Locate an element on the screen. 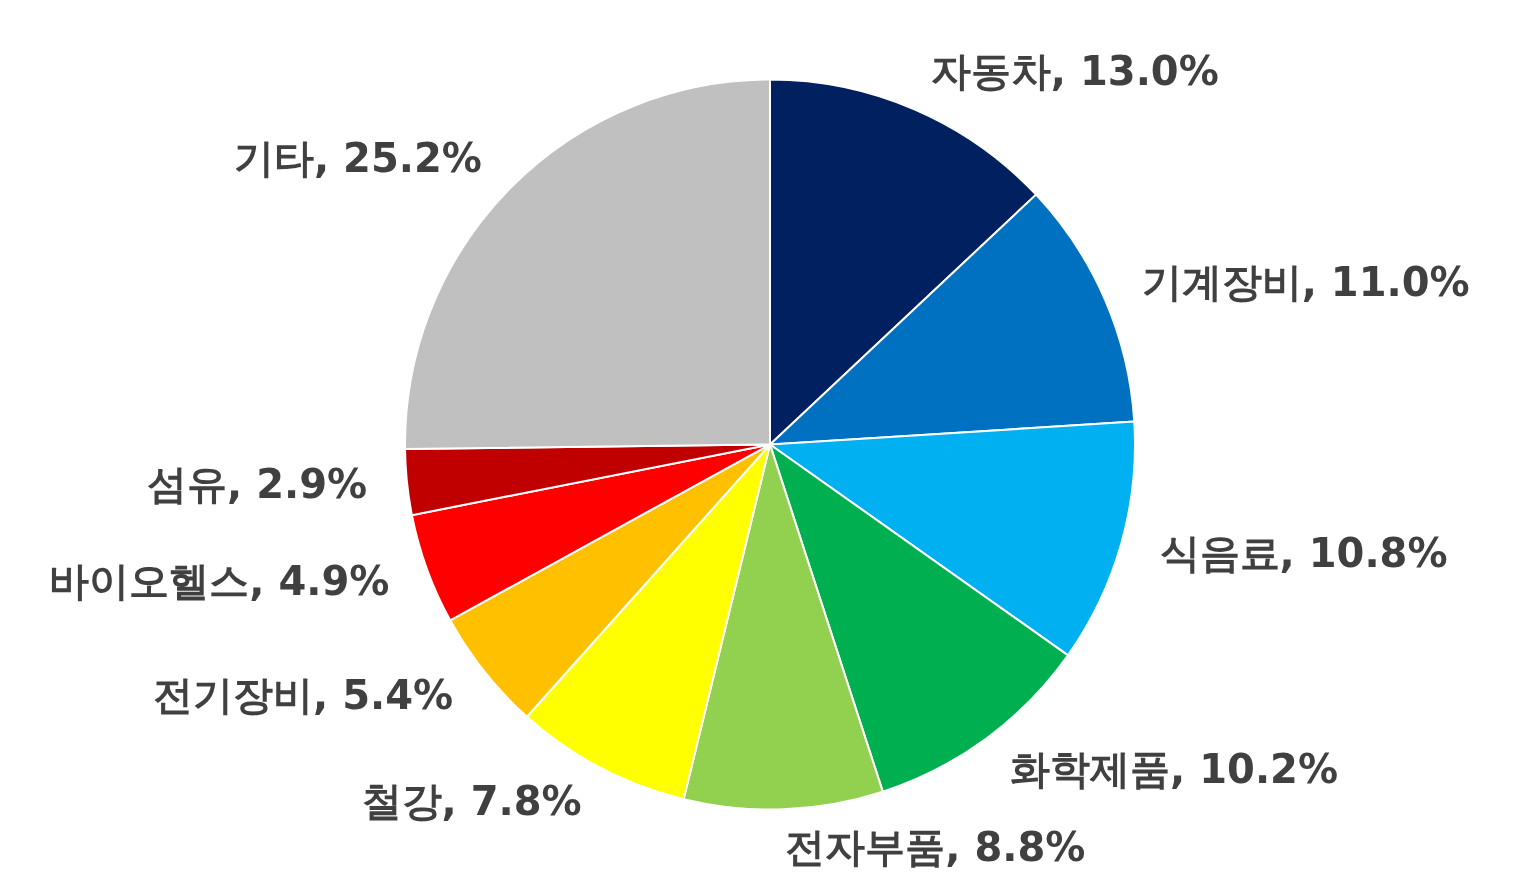 The image size is (1540, 889). slice-label: 기타, 25.2% is located at coordinates (357, 157).